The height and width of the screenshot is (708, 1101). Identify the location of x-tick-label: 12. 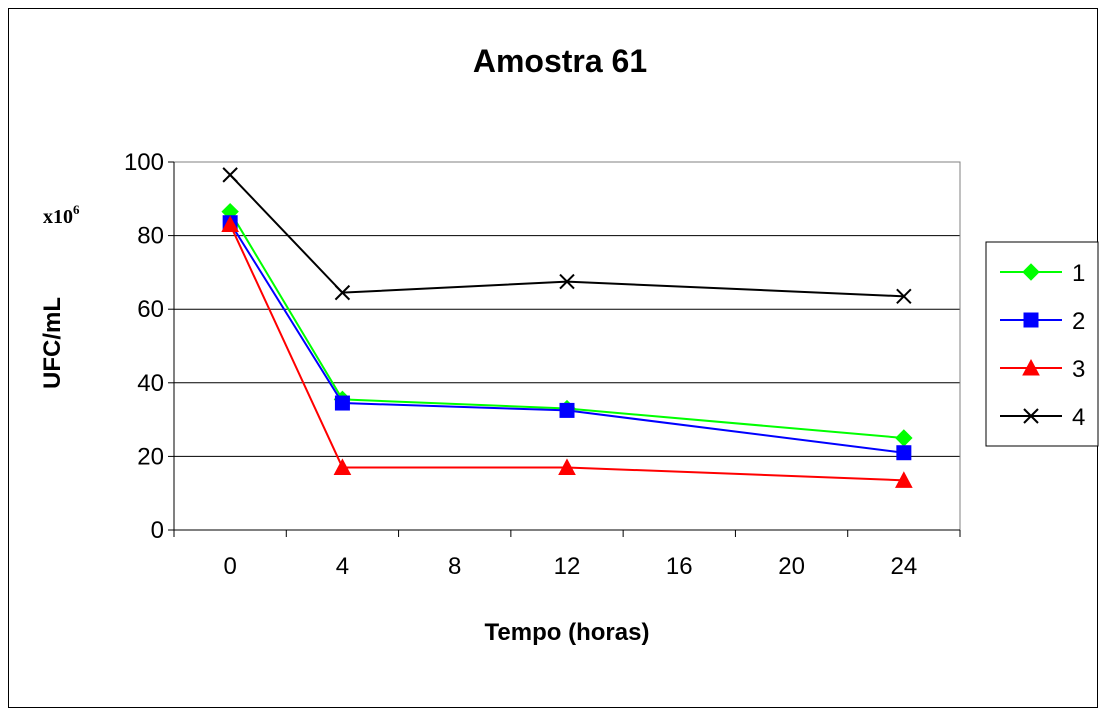
(567, 566).